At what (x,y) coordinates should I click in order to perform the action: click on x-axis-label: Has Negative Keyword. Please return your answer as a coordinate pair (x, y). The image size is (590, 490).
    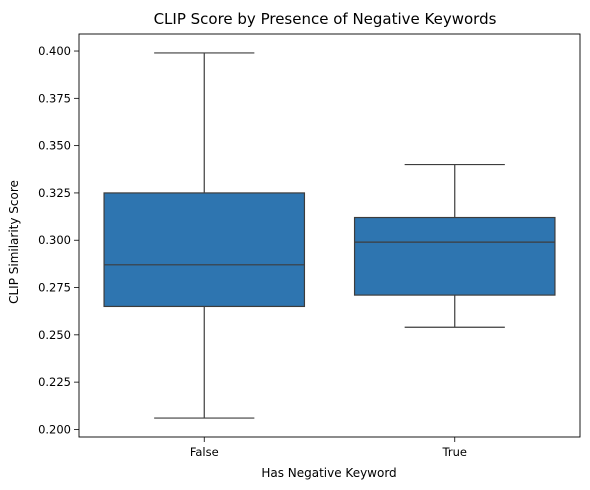
    Looking at the image, I should click on (328, 473).